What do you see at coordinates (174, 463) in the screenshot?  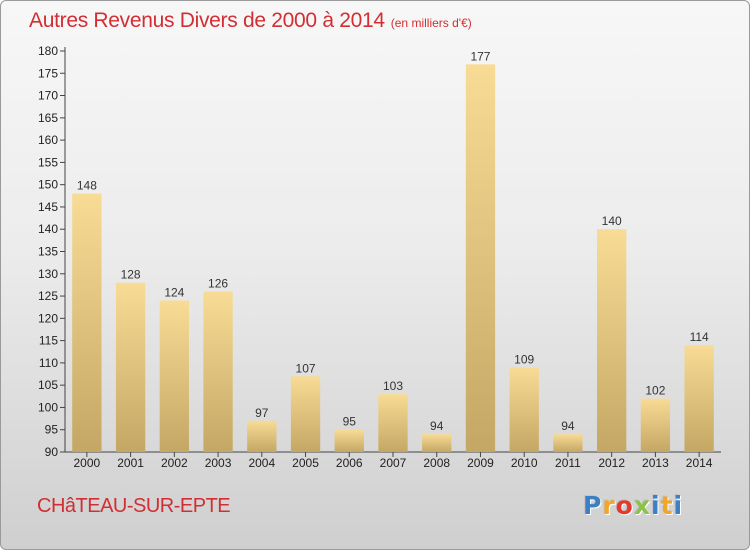 I see `x-tick-label: 2002` at bounding box center [174, 463].